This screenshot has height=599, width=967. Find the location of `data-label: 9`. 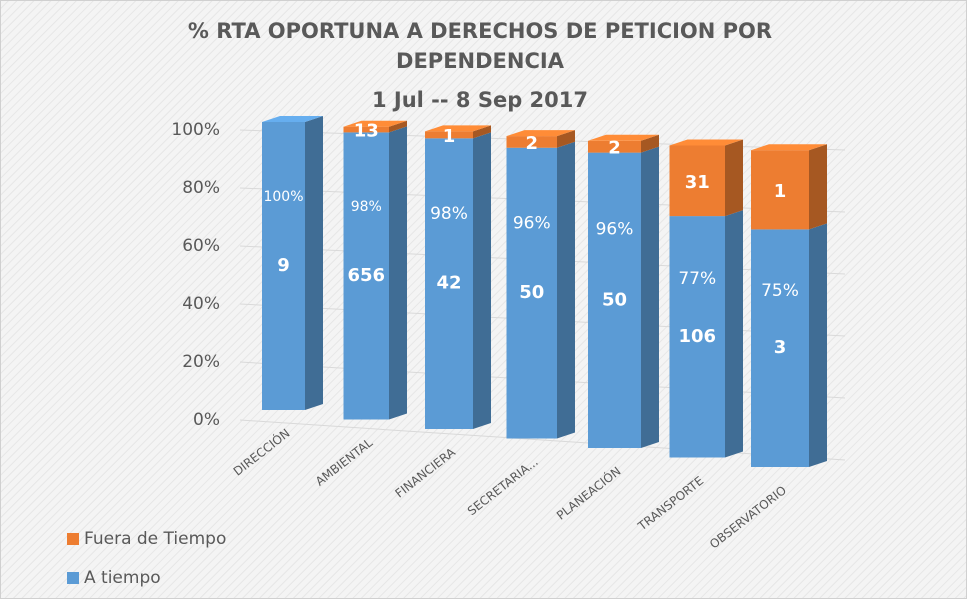

data-label: 9 is located at coordinates (283, 265).